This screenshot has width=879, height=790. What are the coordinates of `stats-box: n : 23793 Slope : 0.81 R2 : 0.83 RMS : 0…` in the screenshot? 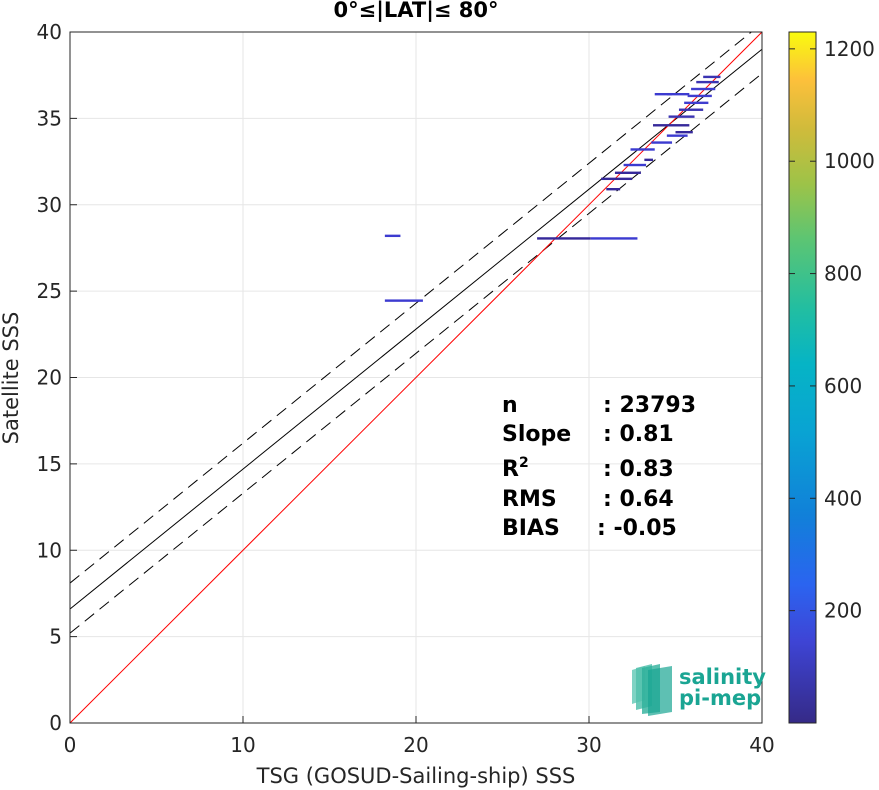 It's located at (599, 467).